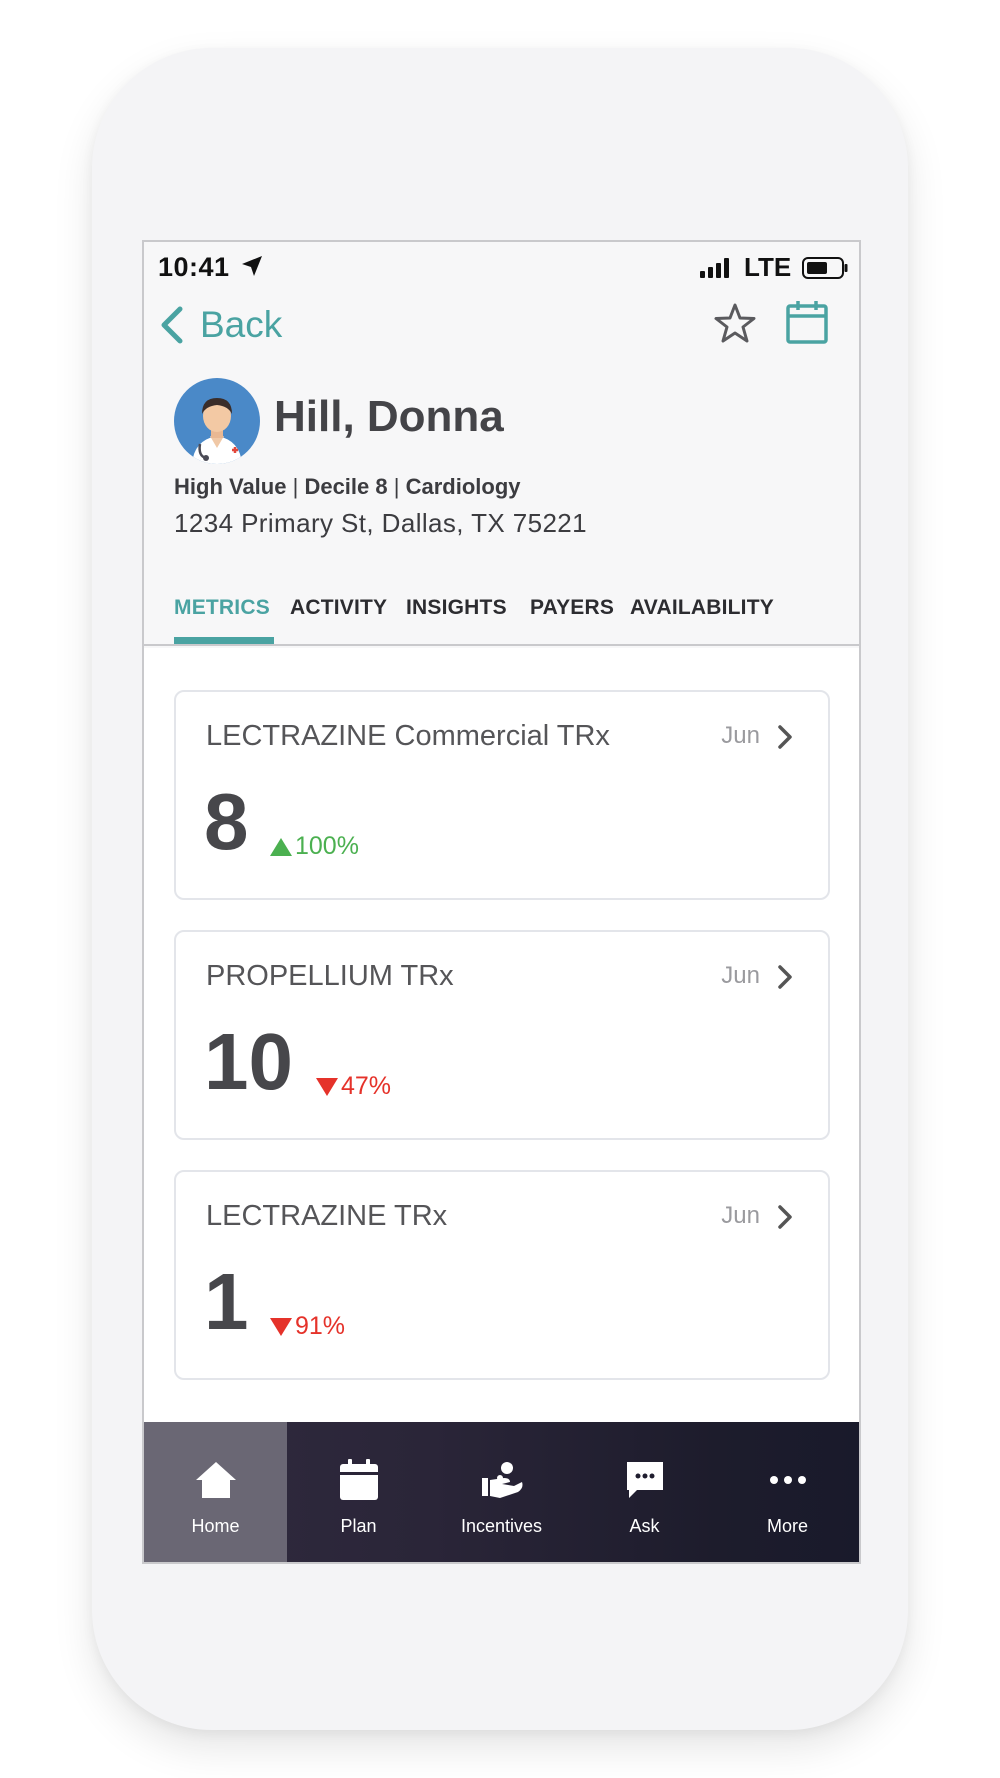 This screenshot has width=1000, height=1778. What do you see at coordinates (320, 1326) in the screenshot?
I see `metric-delta-value: 91%` at bounding box center [320, 1326].